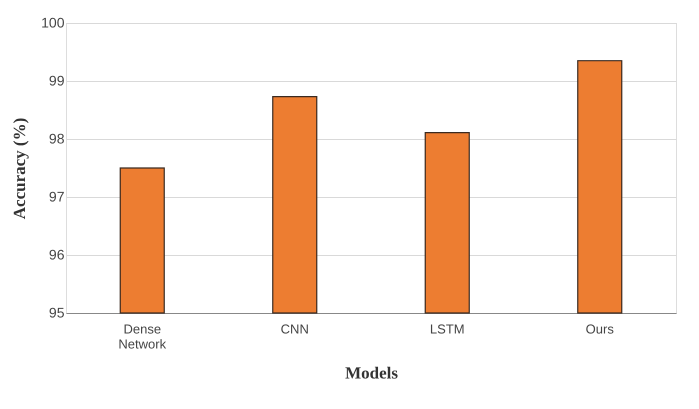 The width and height of the screenshot is (699, 409). Describe the element at coordinates (56, 80) in the screenshot. I see `y-tick-label: 99` at that location.